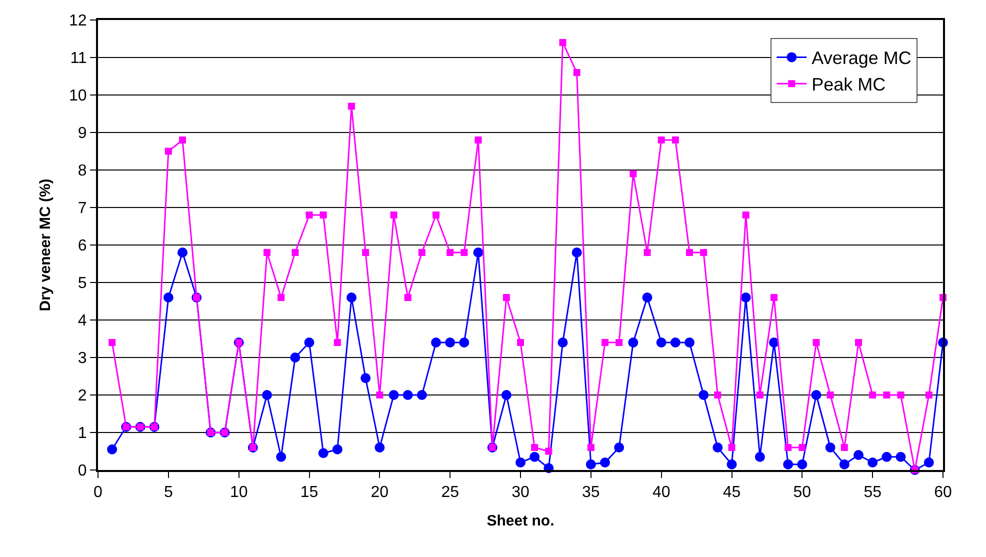 This screenshot has width=986, height=557. What do you see at coordinates (78, 21) in the screenshot?
I see `y-tick-label: 12` at bounding box center [78, 21].